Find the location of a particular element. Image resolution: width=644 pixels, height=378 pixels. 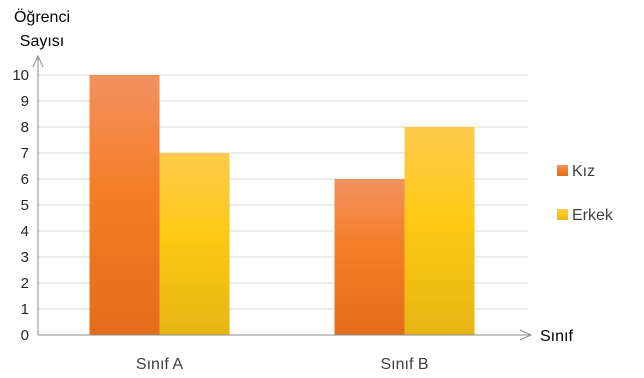

y-axis-arrow is located at coordinates (38, 61).